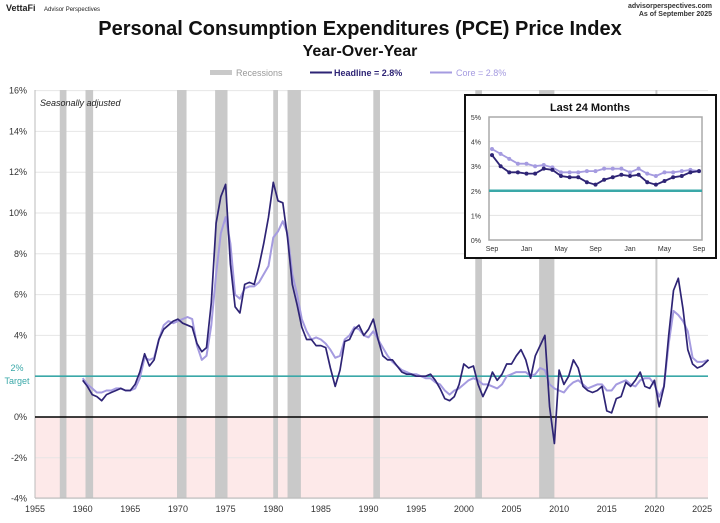  What do you see at coordinates (20, 417) in the screenshot?
I see `y-tick-label: 0%` at bounding box center [20, 417].